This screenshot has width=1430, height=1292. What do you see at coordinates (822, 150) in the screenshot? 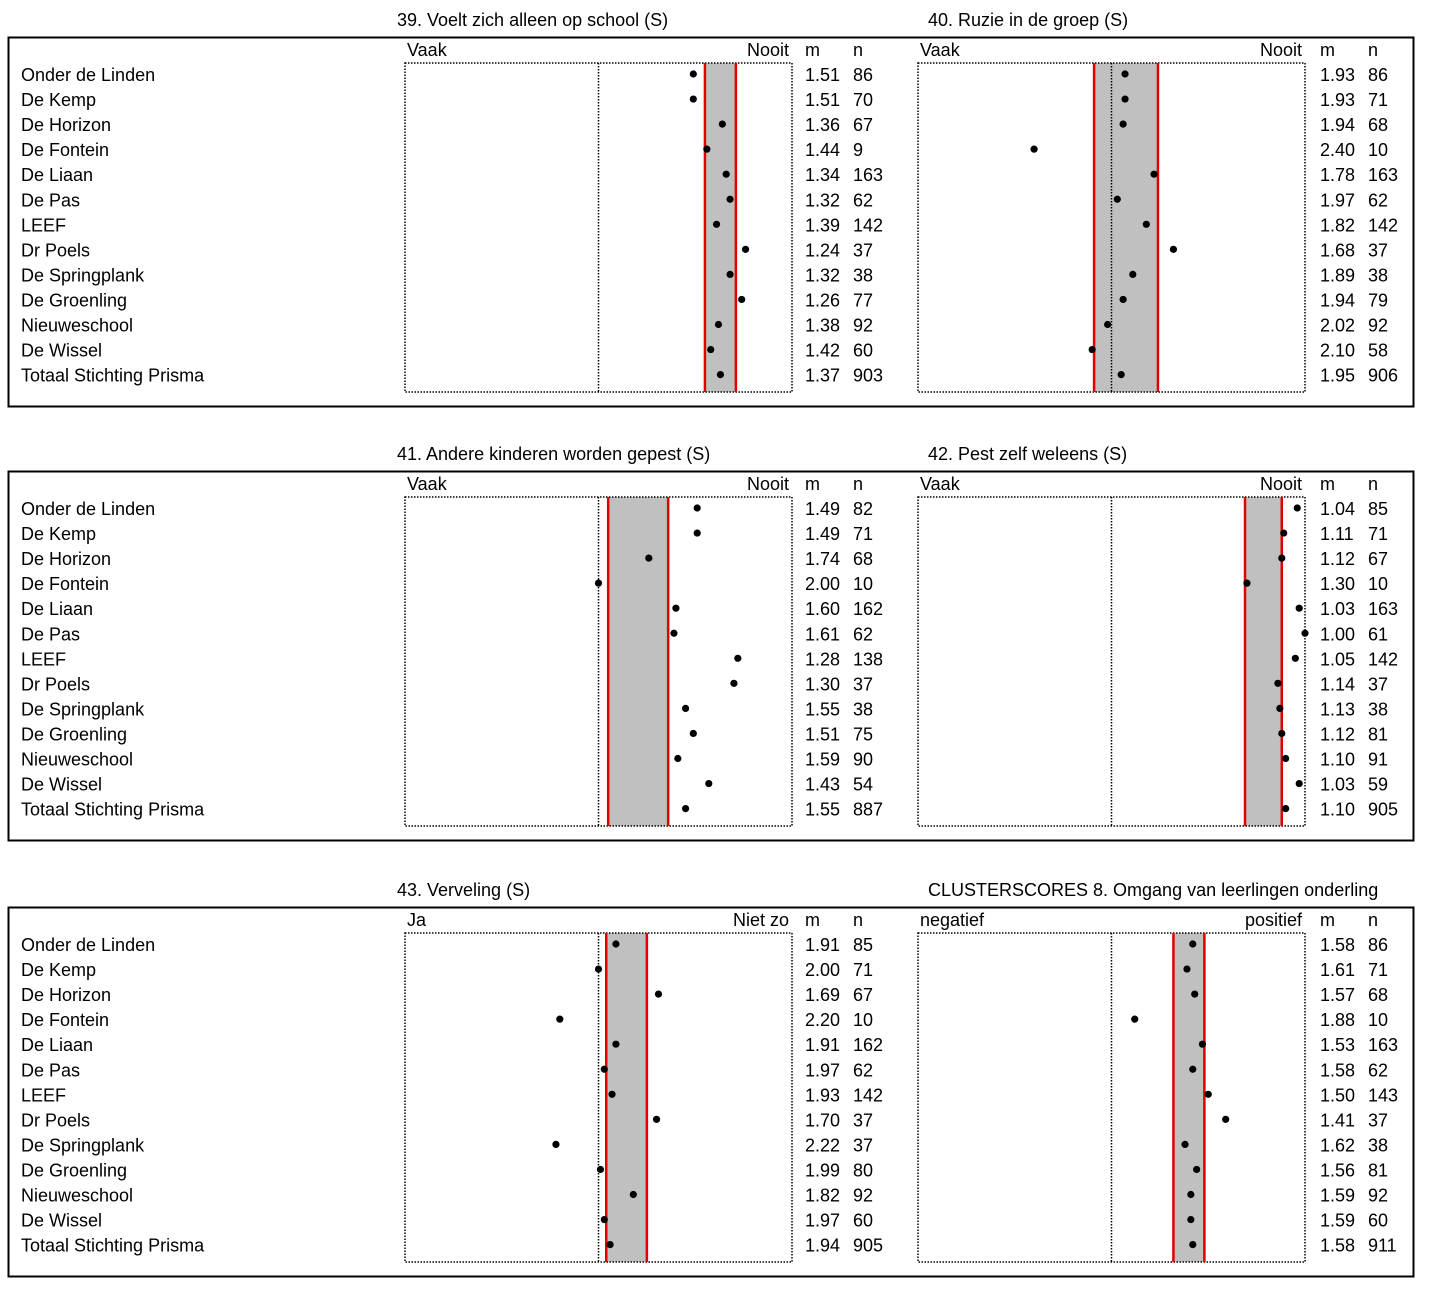
I see `mean-value: 1.44` at bounding box center [822, 150].